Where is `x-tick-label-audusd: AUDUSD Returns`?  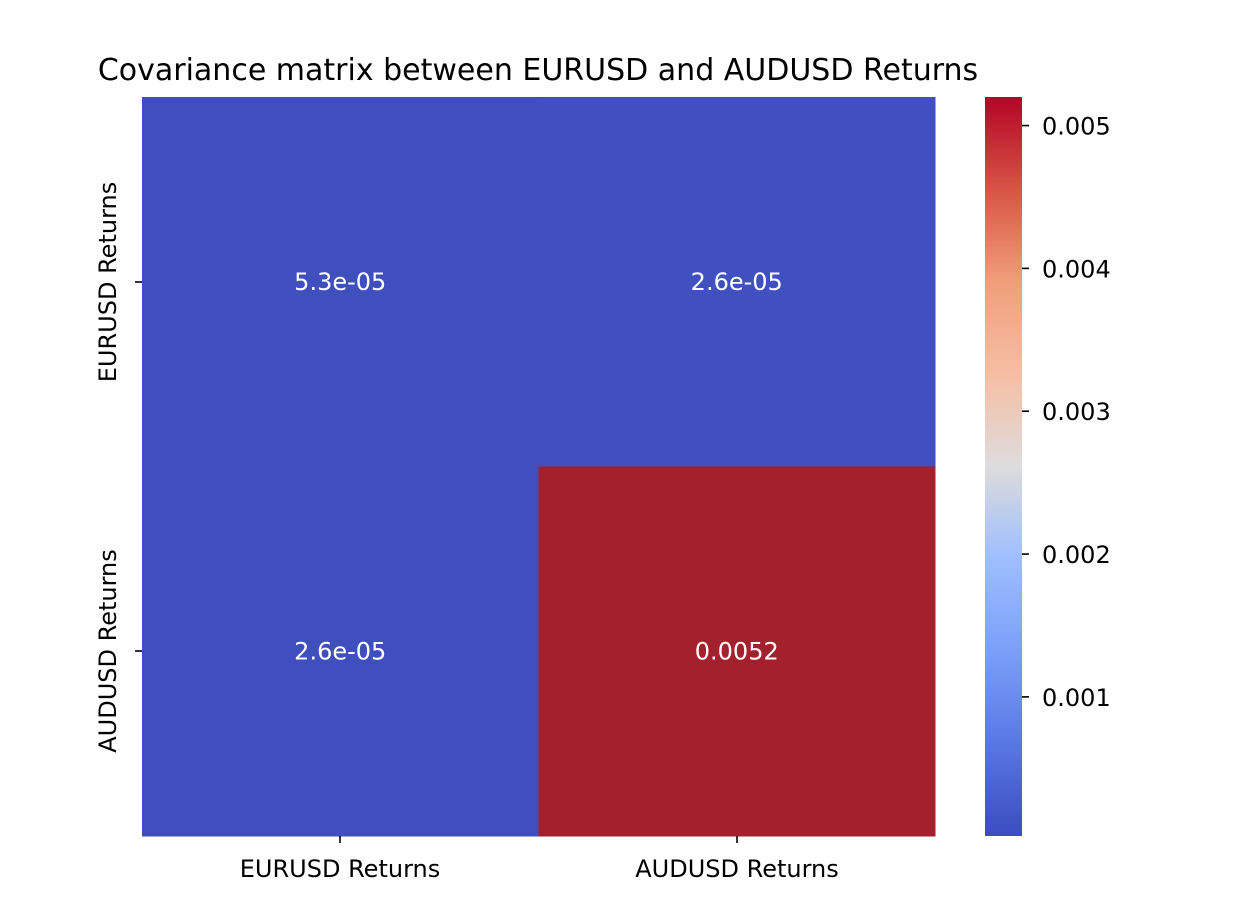
x-tick-label-audusd: AUDUSD Returns is located at coordinates (737, 869).